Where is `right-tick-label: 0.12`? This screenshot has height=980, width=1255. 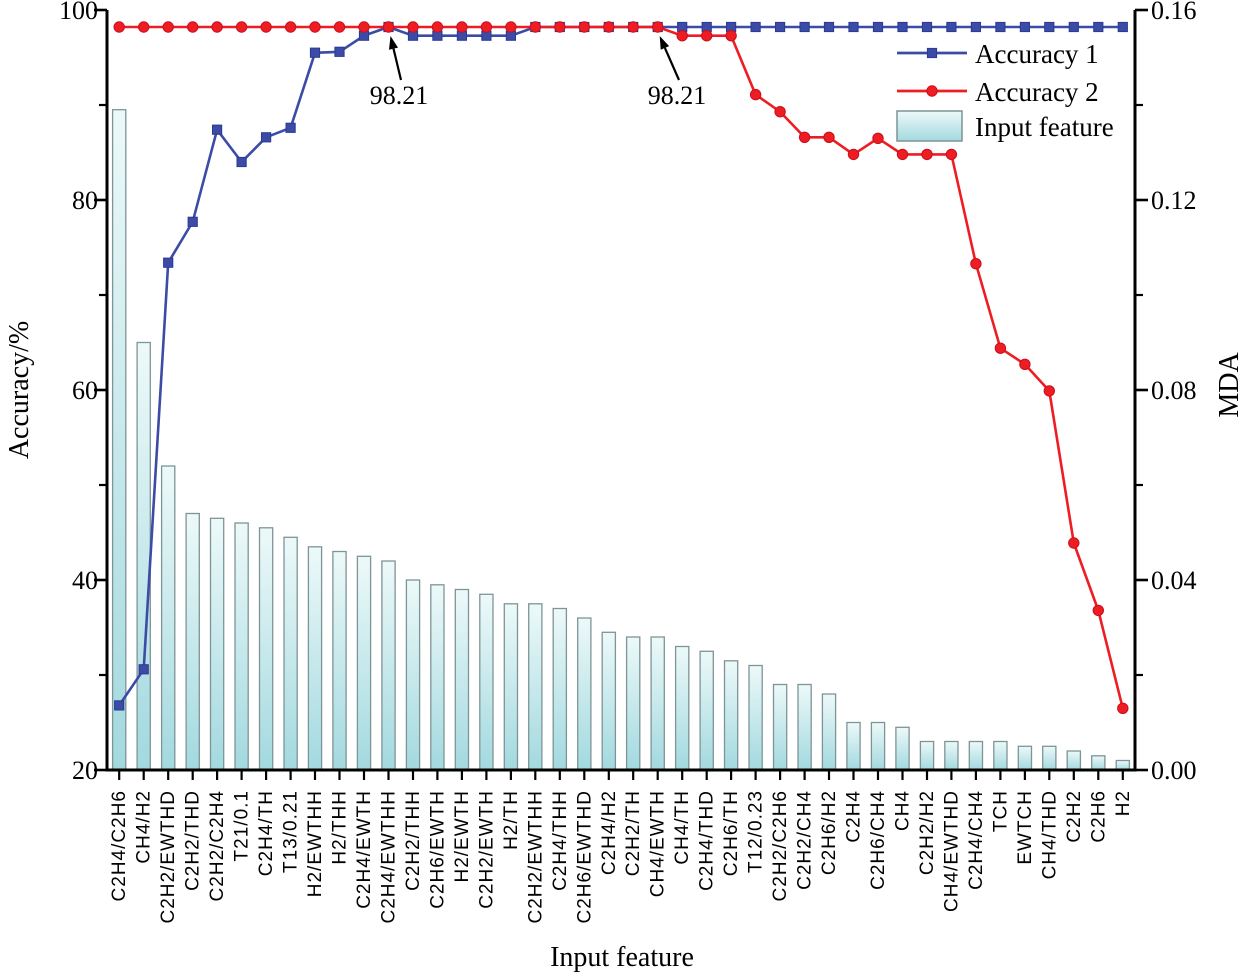 right-tick-label: 0.12 is located at coordinates (1174, 200).